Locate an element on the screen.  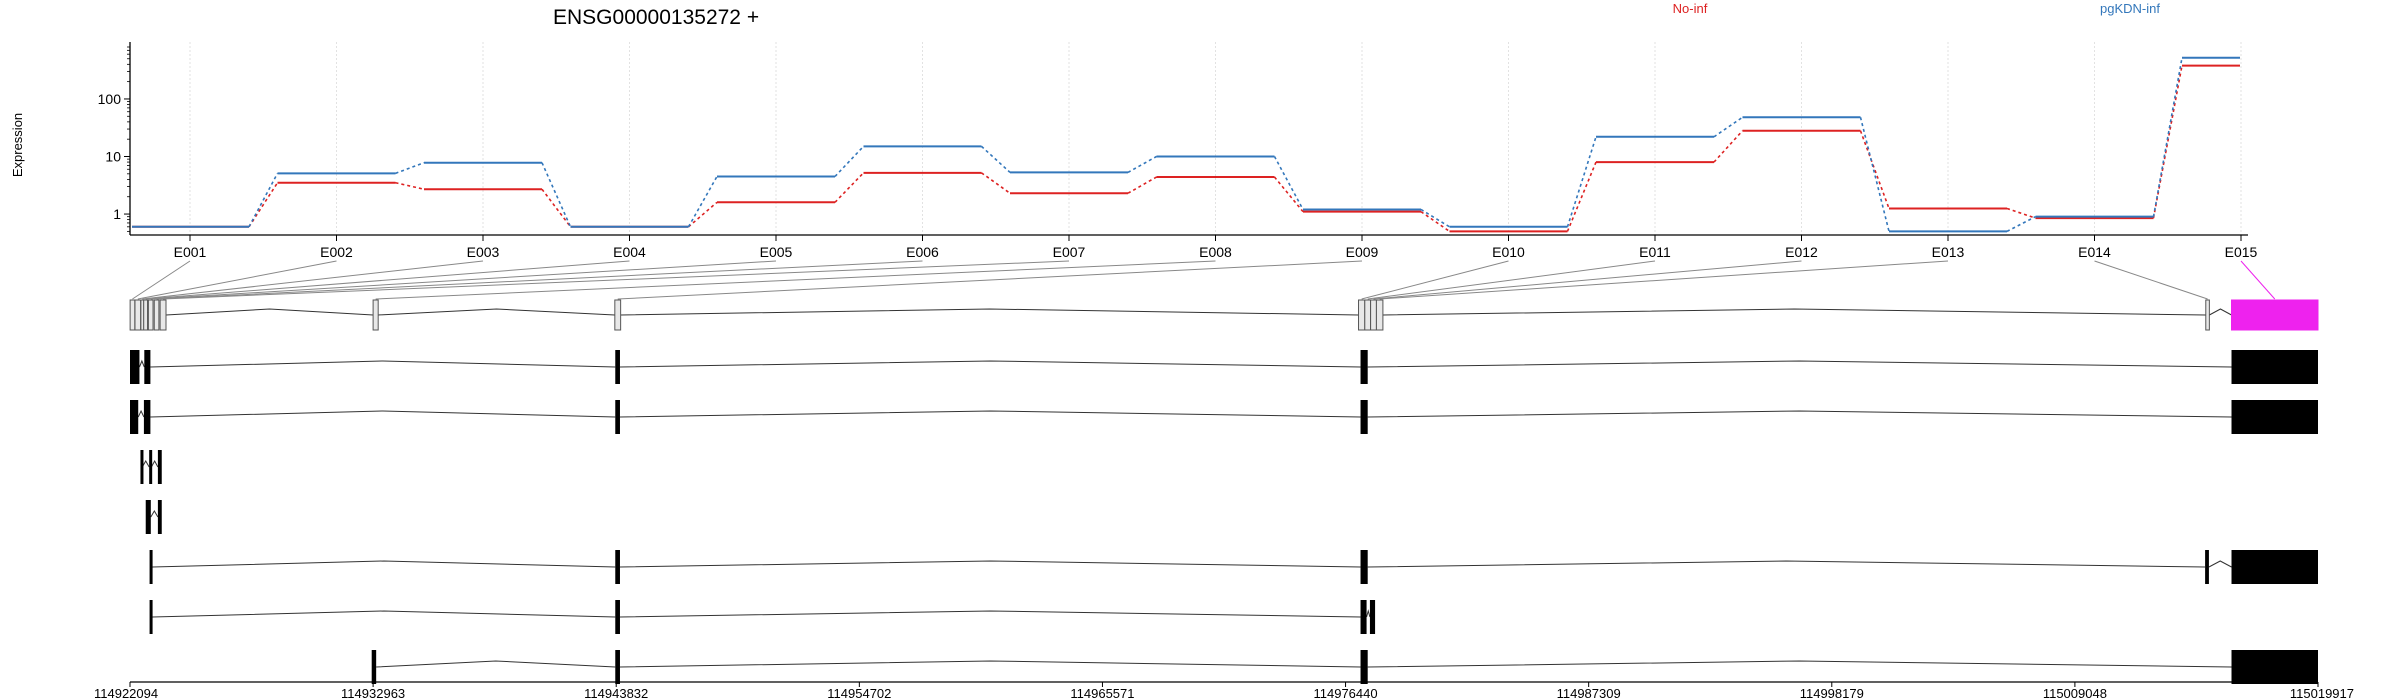
exon-bin-E004 is located at coordinates (146, 315).